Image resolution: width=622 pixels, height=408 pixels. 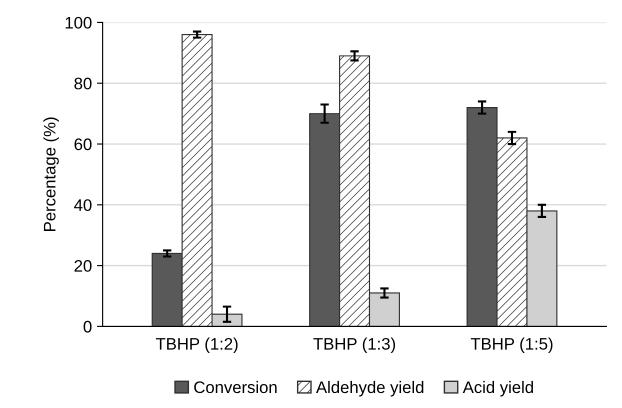 What do you see at coordinates (83, 205) in the screenshot?
I see `y-tick-label: 40` at bounding box center [83, 205].